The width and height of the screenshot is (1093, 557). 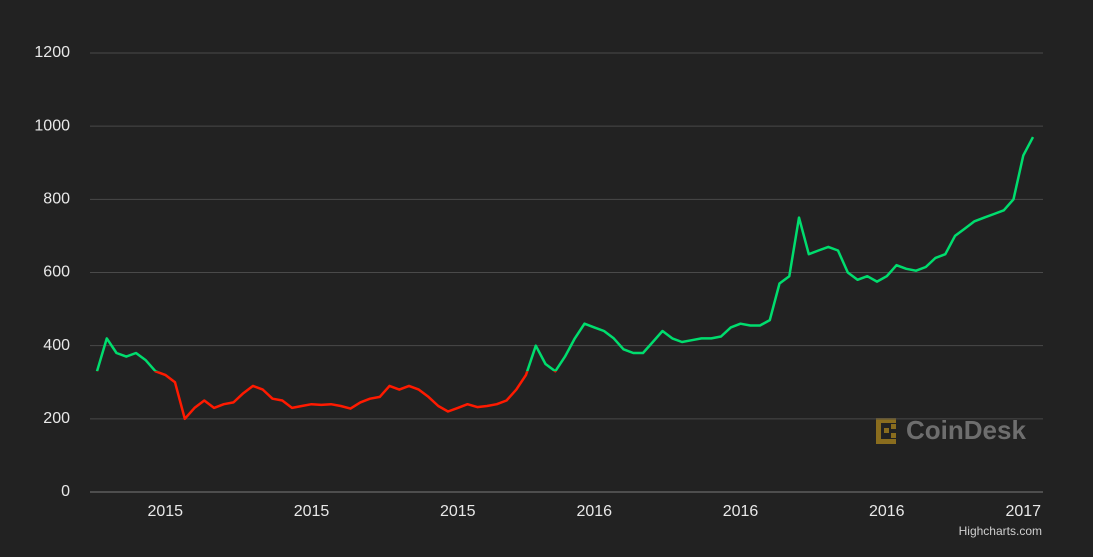 What do you see at coordinates (65, 491) in the screenshot?
I see `y-tick-label: 0` at bounding box center [65, 491].